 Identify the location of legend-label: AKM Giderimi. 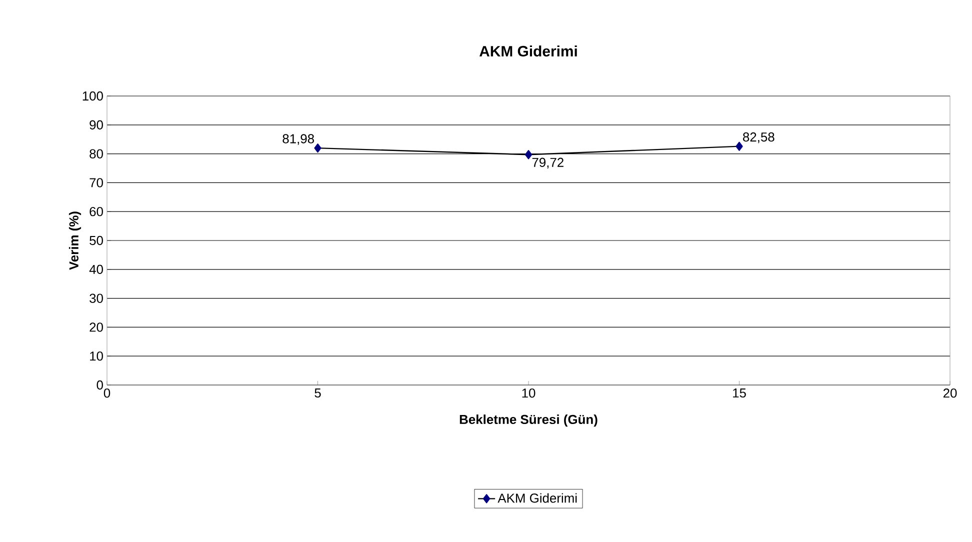
(537, 498).